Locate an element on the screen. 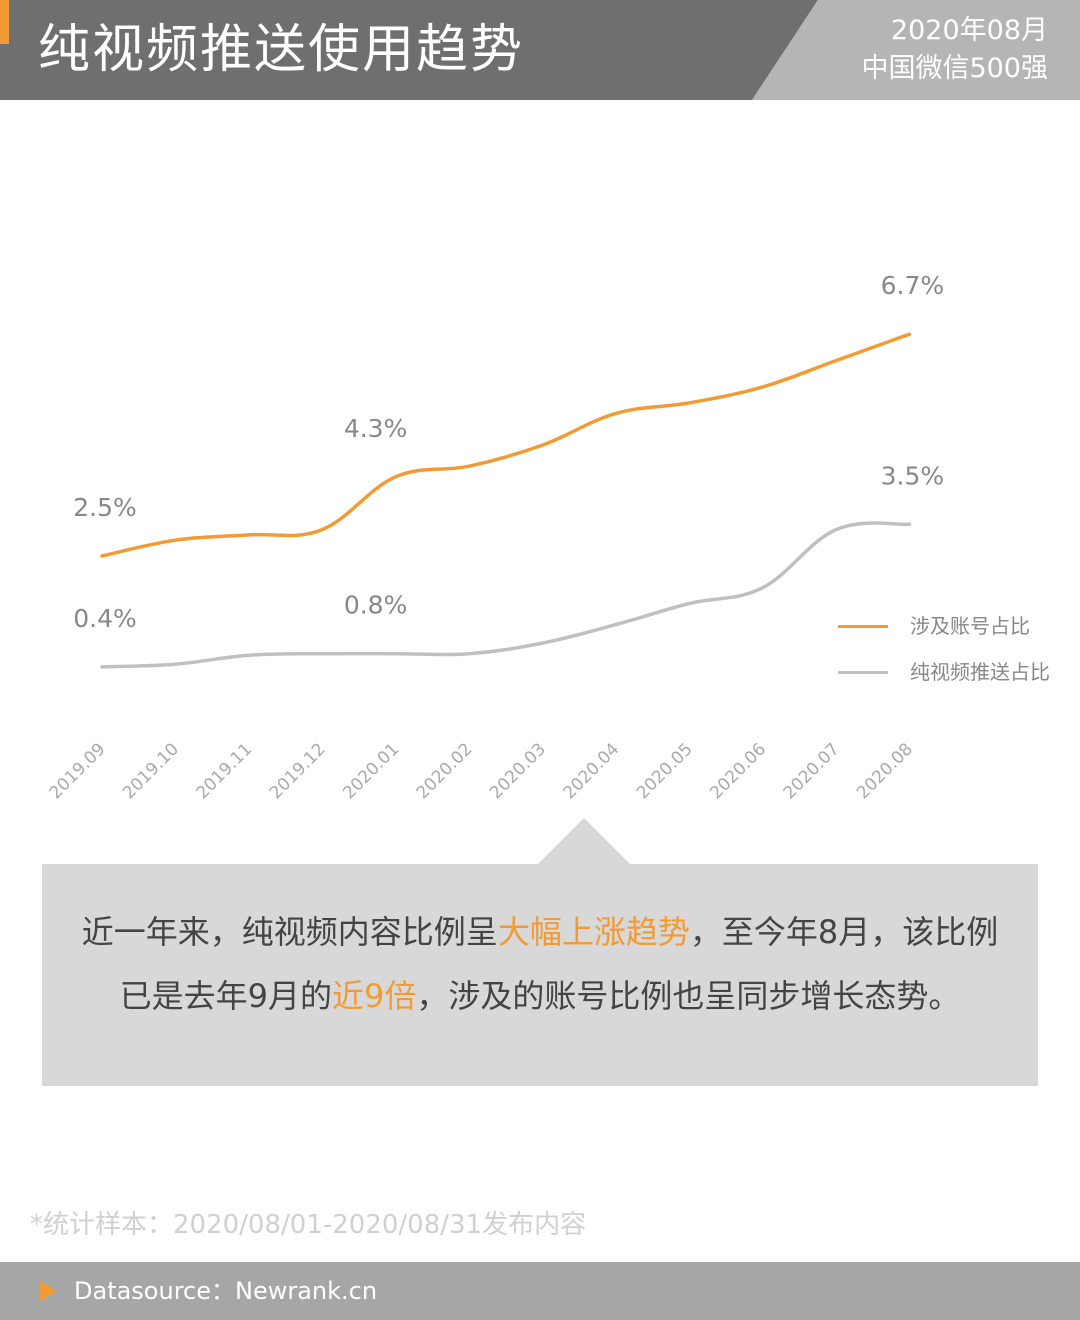  x-tick-label-11: 2020.08 is located at coordinates (885, 771).